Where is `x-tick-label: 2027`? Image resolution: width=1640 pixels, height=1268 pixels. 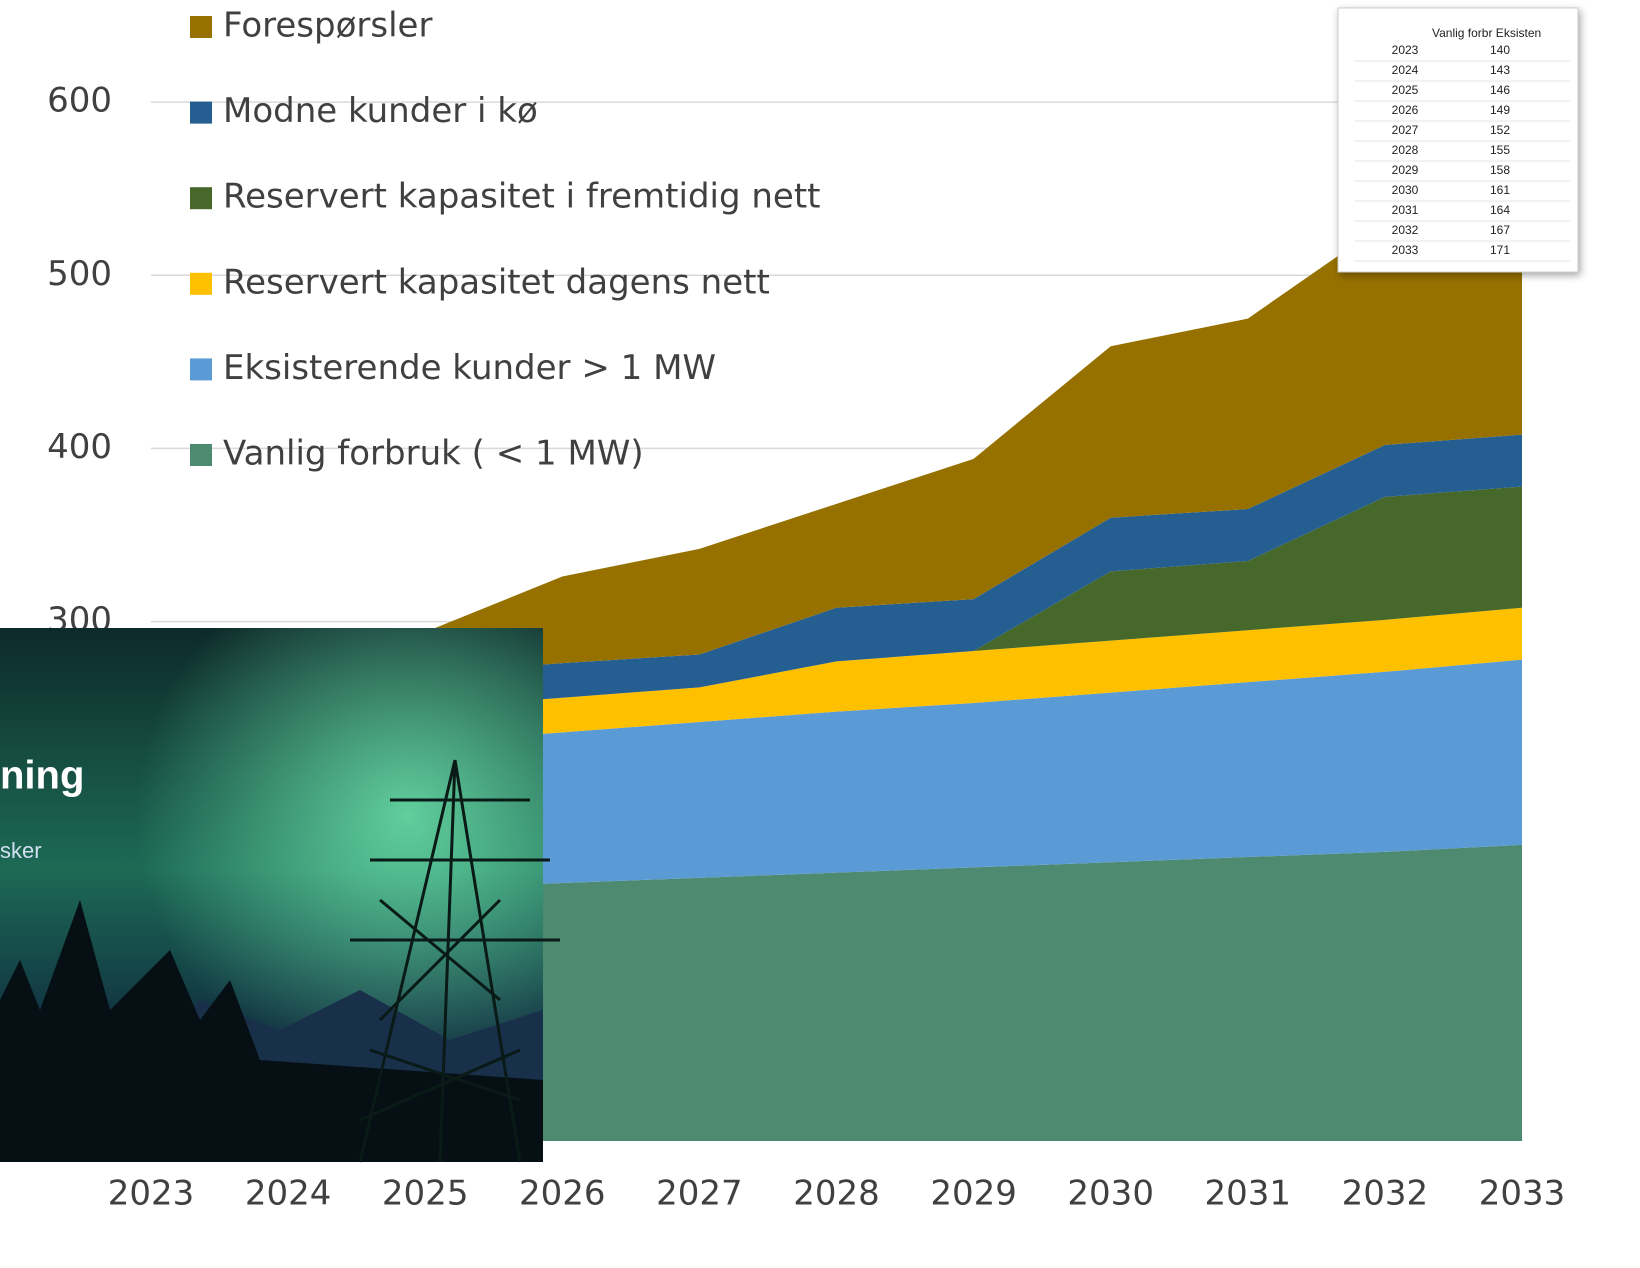
x-tick-label: 2027 is located at coordinates (699, 1194).